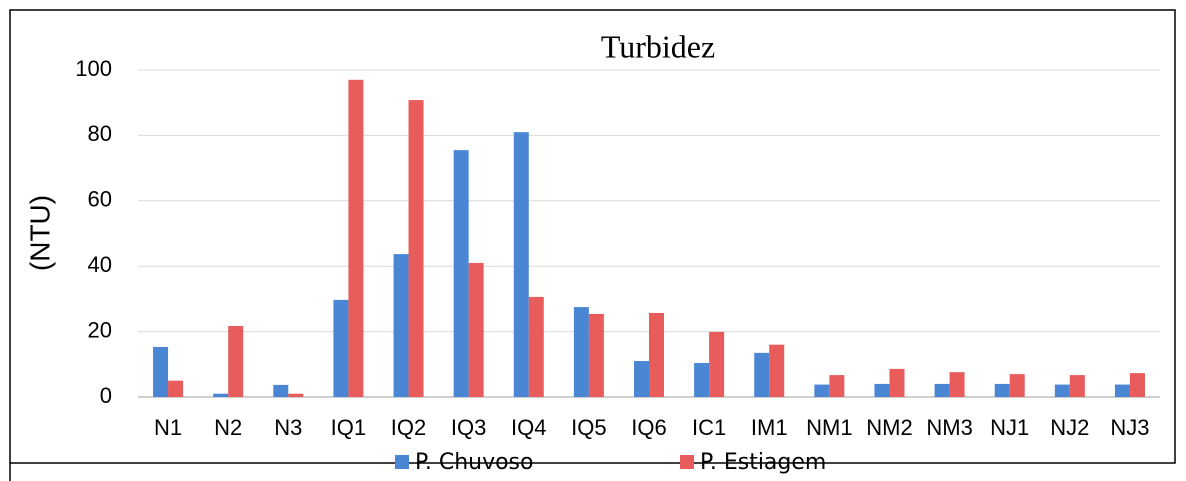 Image resolution: width=1186 pixels, height=481 pixels. What do you see at coordinates (288, 427) in the screenshot?
I see `x-tick-label: N3` at bounding box center [288, 427].